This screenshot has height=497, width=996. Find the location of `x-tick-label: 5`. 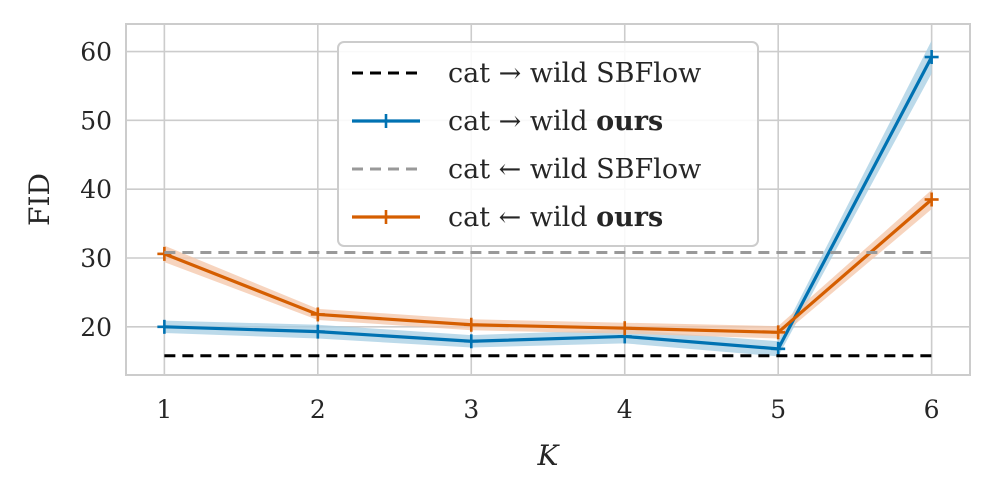

x-tick-label: 5 is located at coordinates (778, 409).